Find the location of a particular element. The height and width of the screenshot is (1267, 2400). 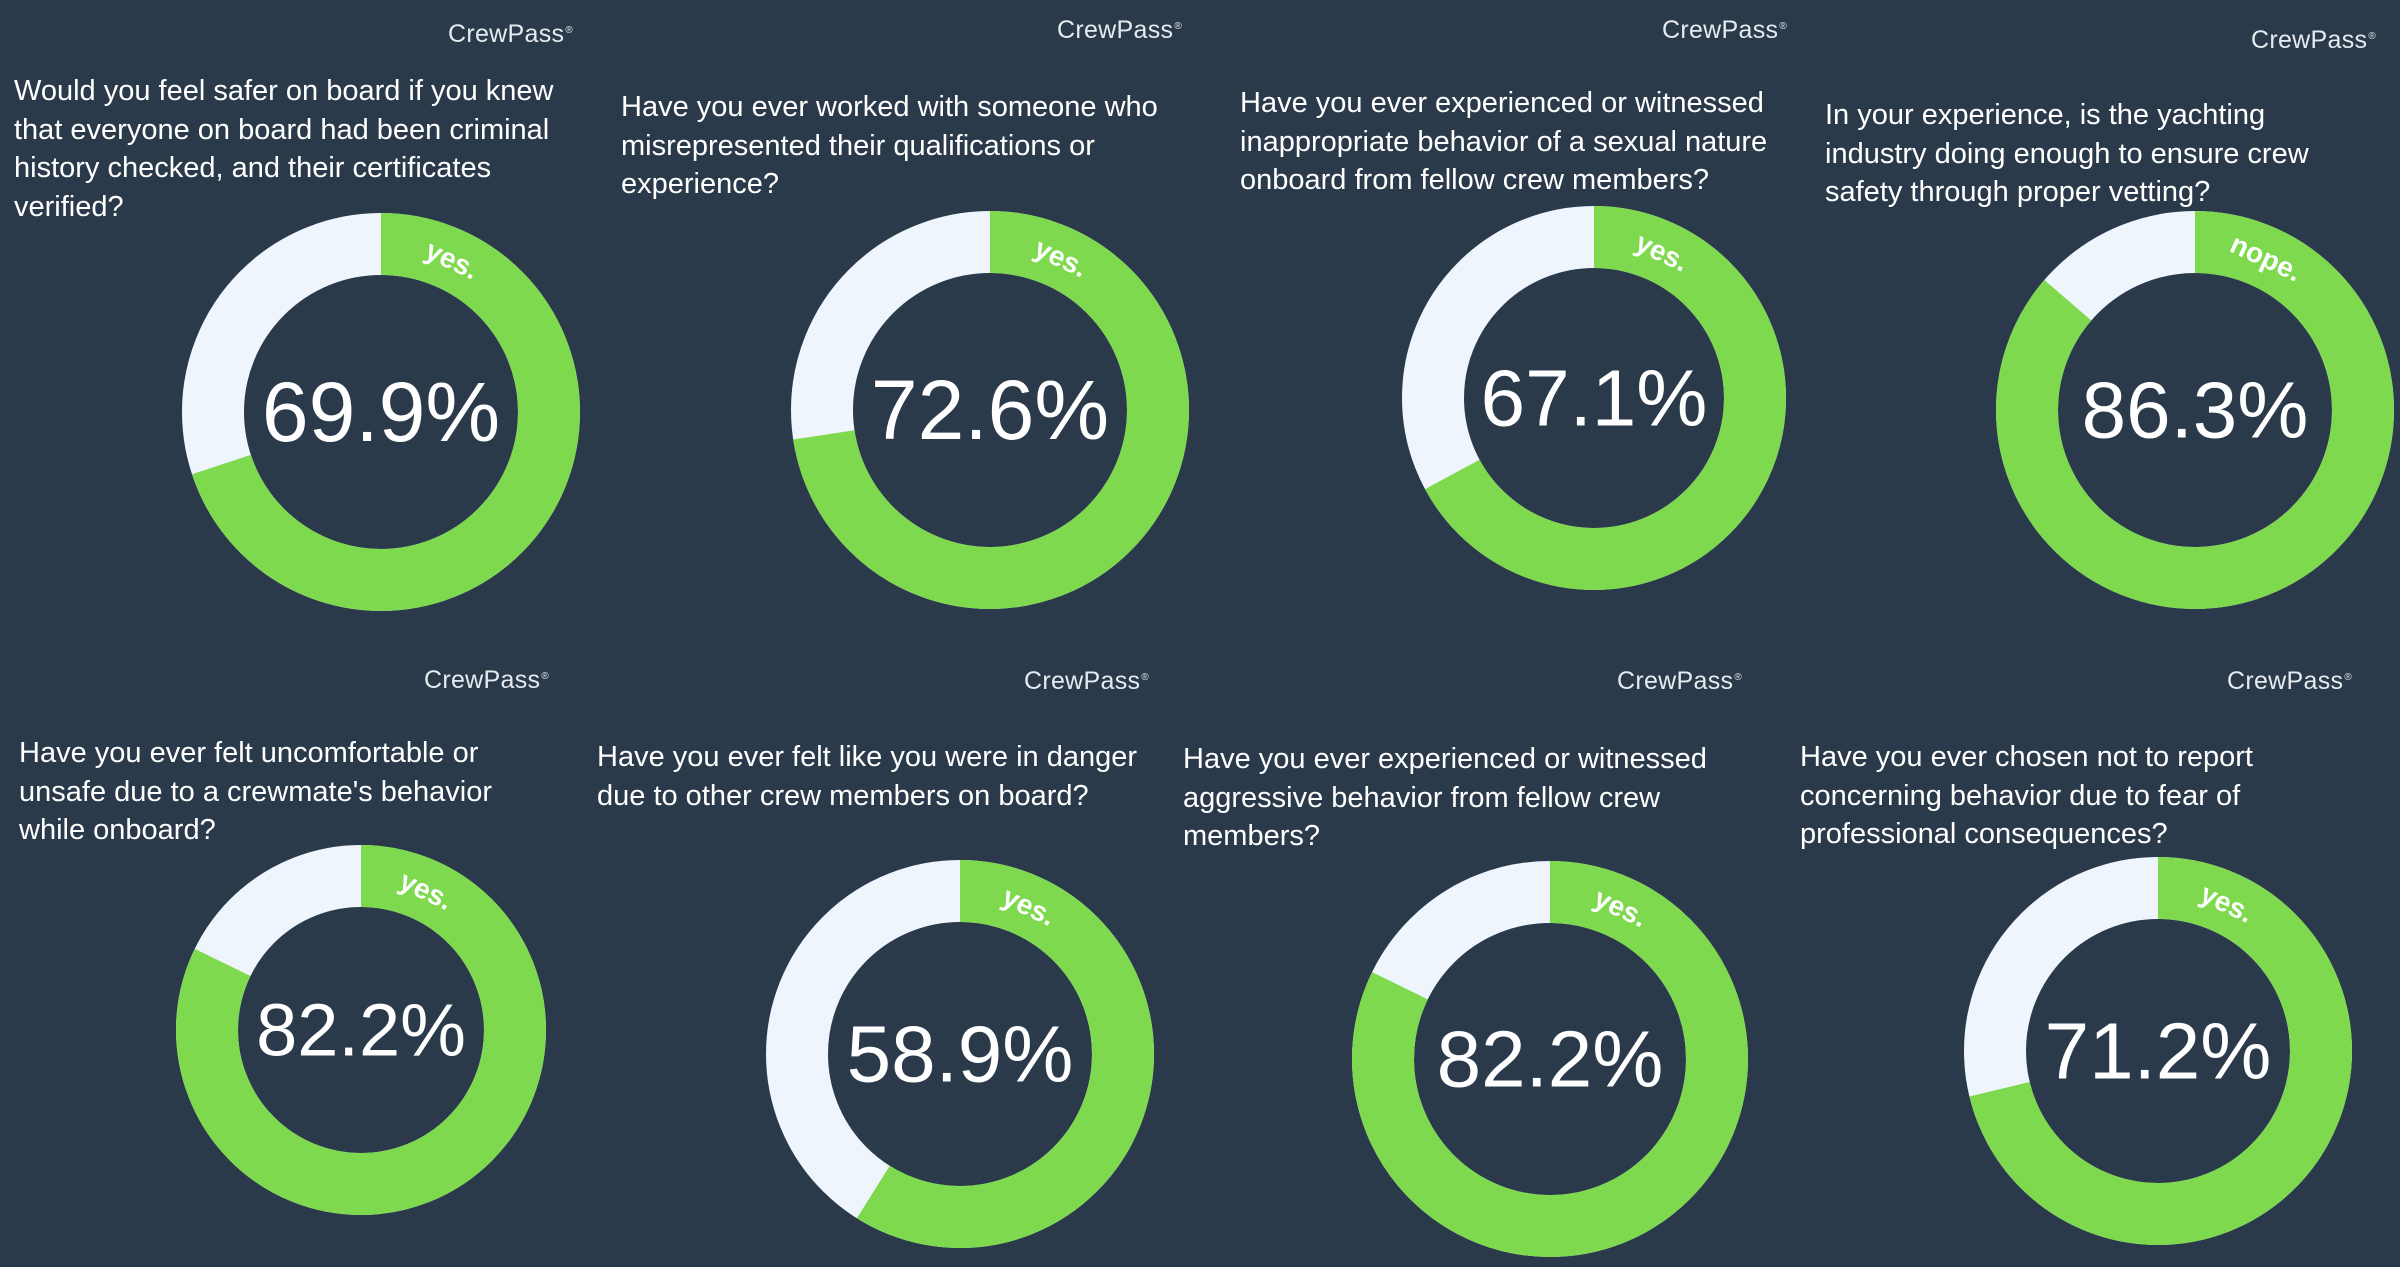

percentage-value: 69.9% is located at coordinates (381, 412).